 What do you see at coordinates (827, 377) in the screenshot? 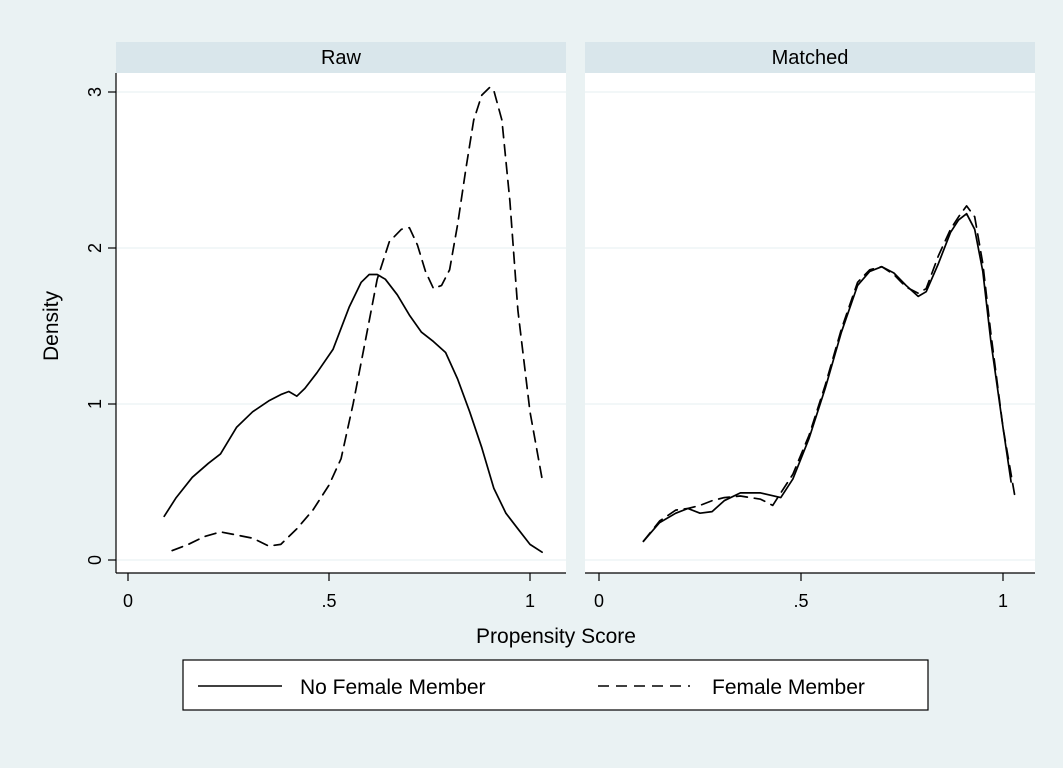
I see `series-line-no-female-member-matched` at bounding box center [827, 377].